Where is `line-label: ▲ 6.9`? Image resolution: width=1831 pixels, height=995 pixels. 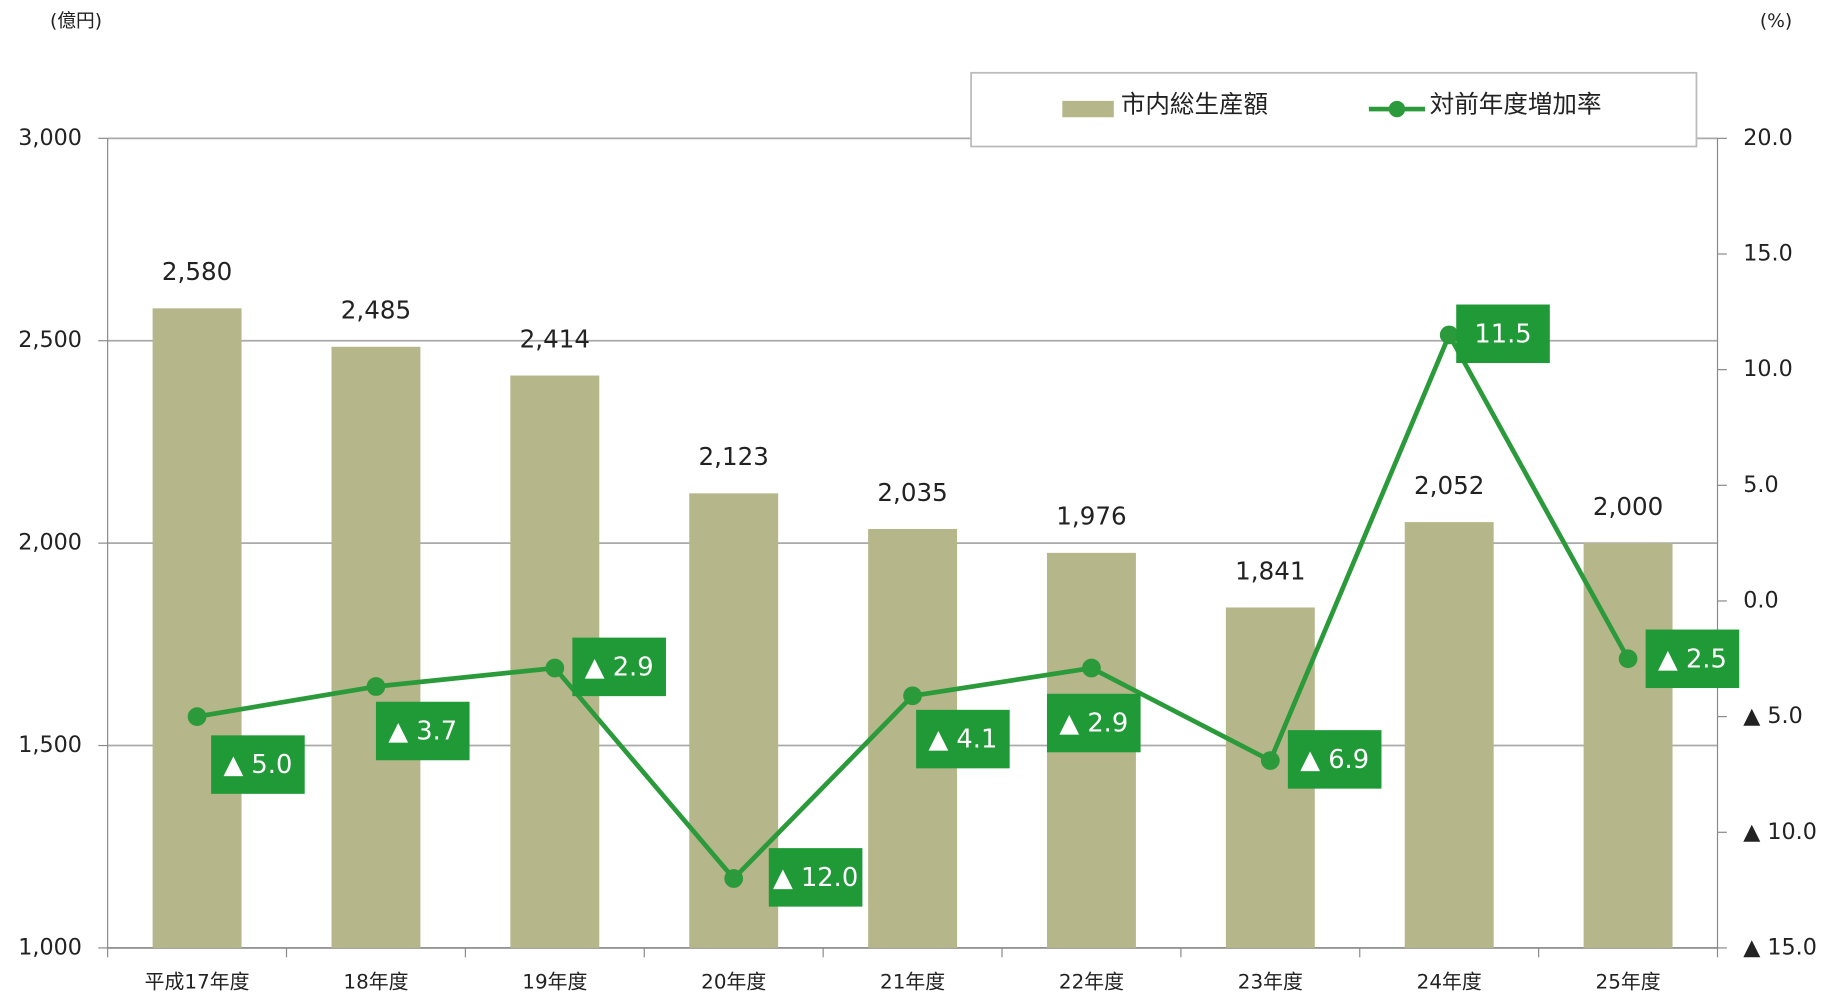
line-label: ▲ 6.9 is located at coordinates (1334, 760).